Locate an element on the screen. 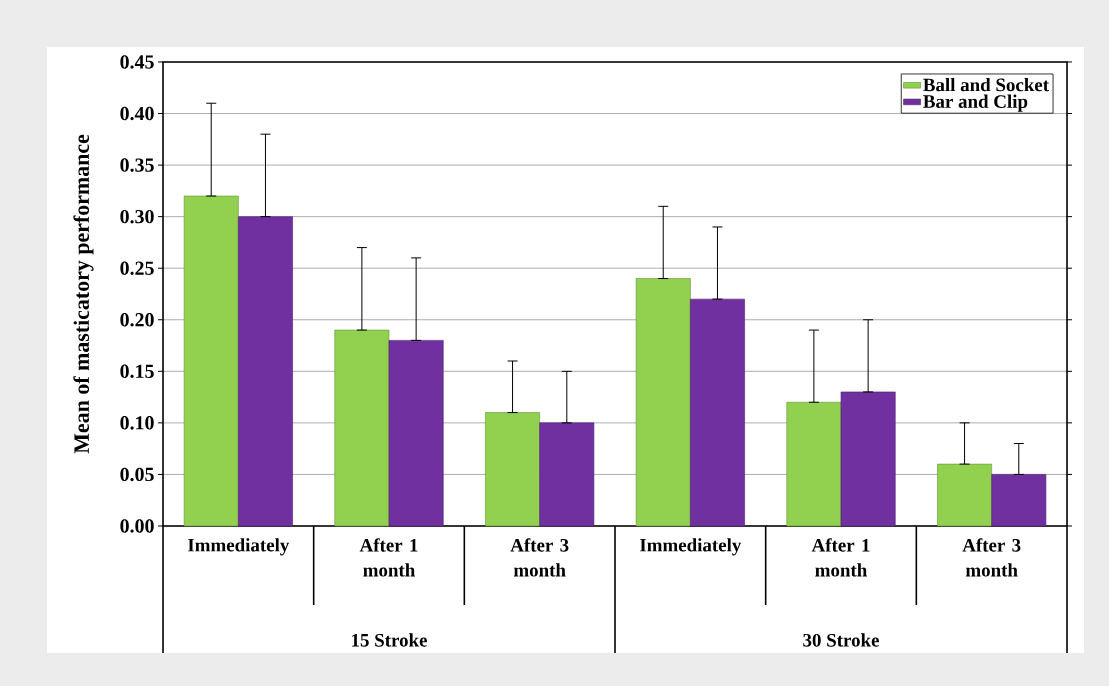  legend-label: Bar and Clip is located at coordinates (975, 103).